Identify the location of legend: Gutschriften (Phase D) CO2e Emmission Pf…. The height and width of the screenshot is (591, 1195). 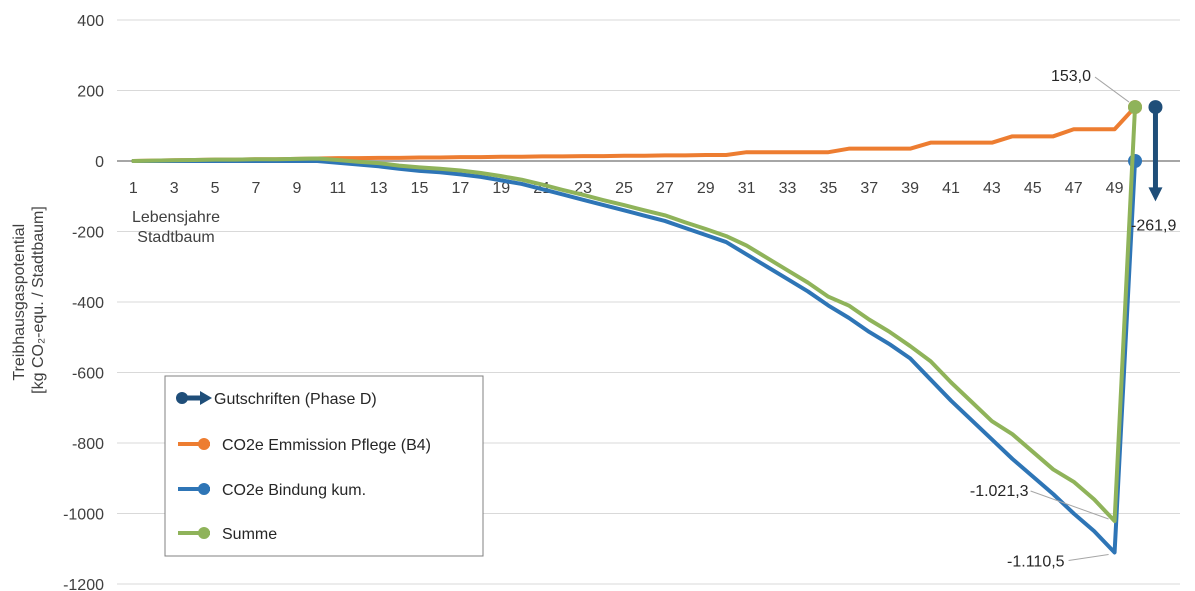
(324, 466).